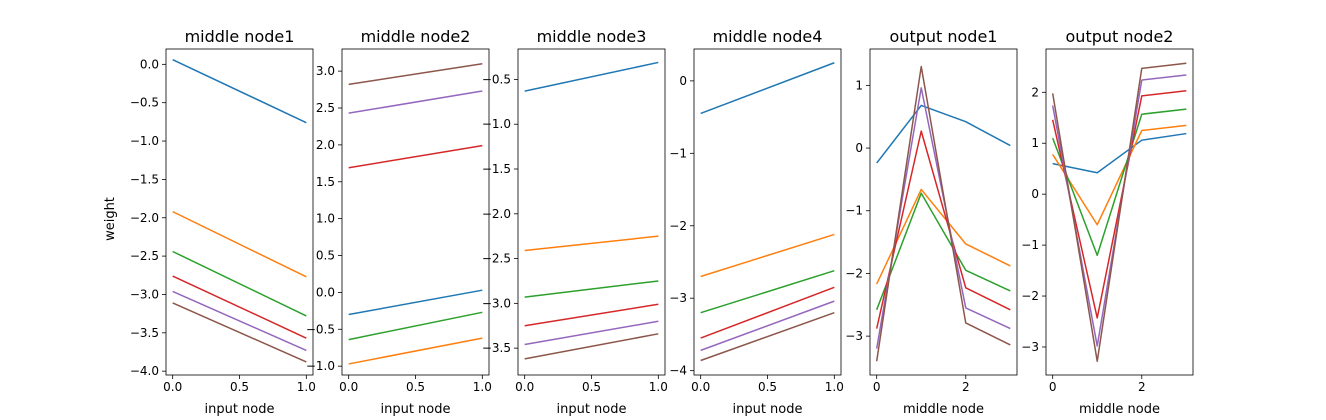 This screenshot has height=420, width=1326. I want to click on y-tick-label: 3.0, so click(325, 71).